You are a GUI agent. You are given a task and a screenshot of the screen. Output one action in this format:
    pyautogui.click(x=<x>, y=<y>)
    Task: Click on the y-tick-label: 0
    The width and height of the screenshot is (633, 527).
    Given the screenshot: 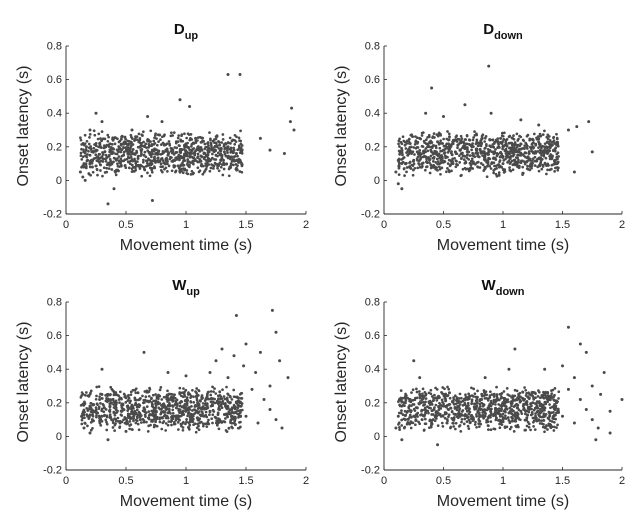 What is the action you would take?
    pyautogui.click(x=377, y=181)
    